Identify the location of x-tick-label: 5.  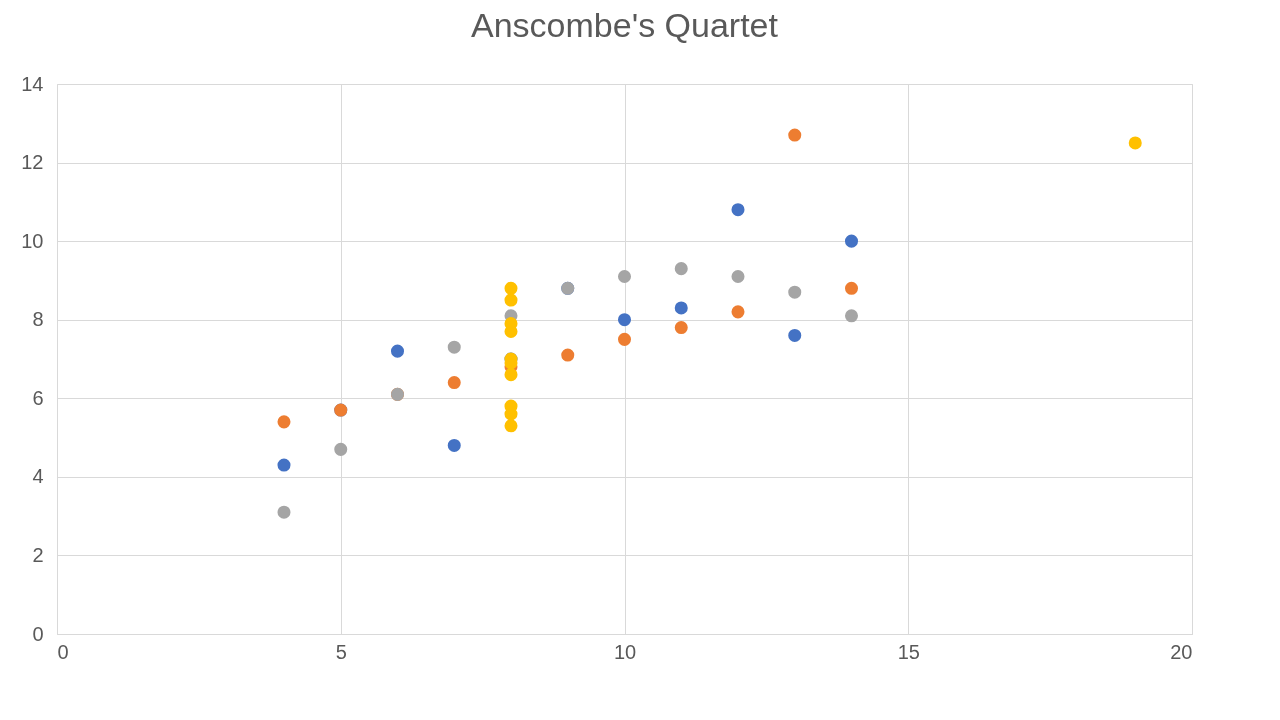
(341, 651).